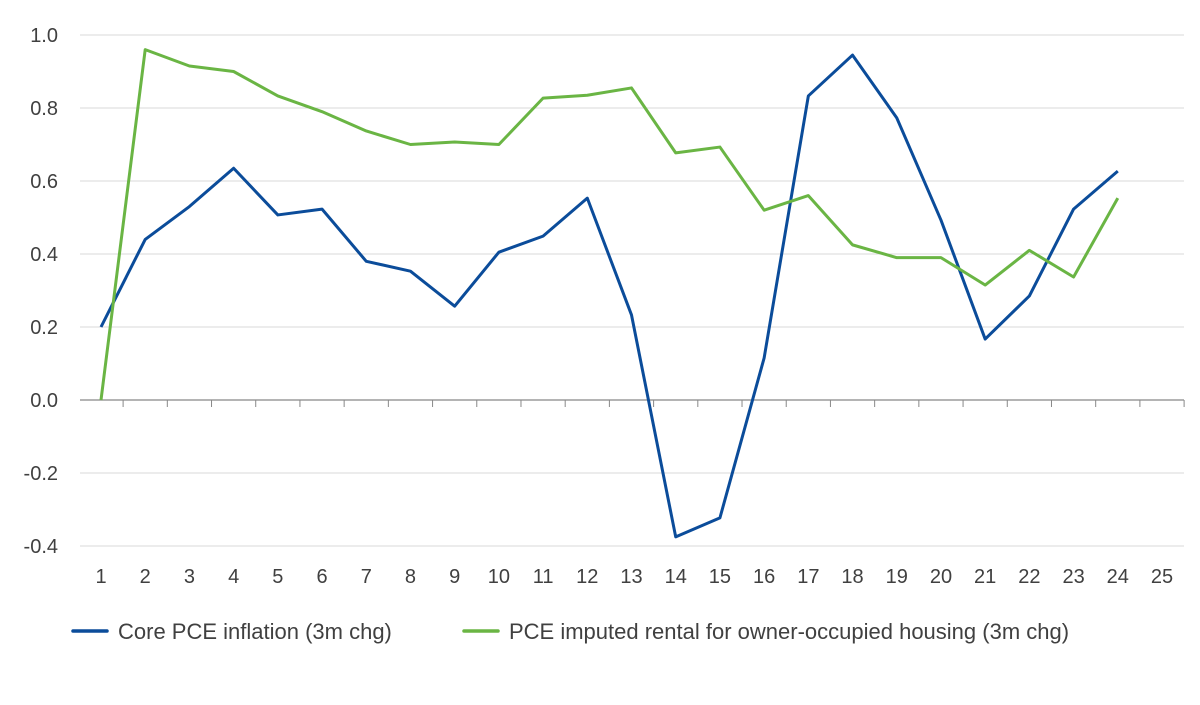  I want to click on x-tick-label: 17, so click(808, 577).